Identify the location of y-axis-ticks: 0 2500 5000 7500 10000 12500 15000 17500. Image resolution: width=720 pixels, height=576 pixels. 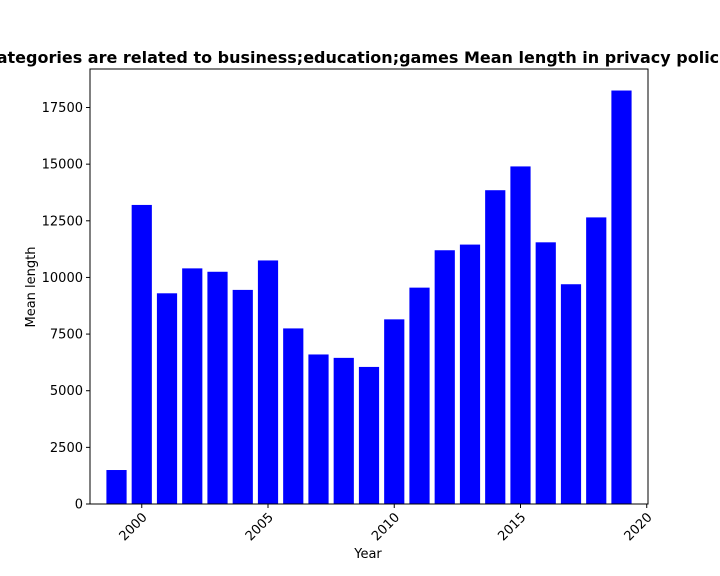
(66, 307).